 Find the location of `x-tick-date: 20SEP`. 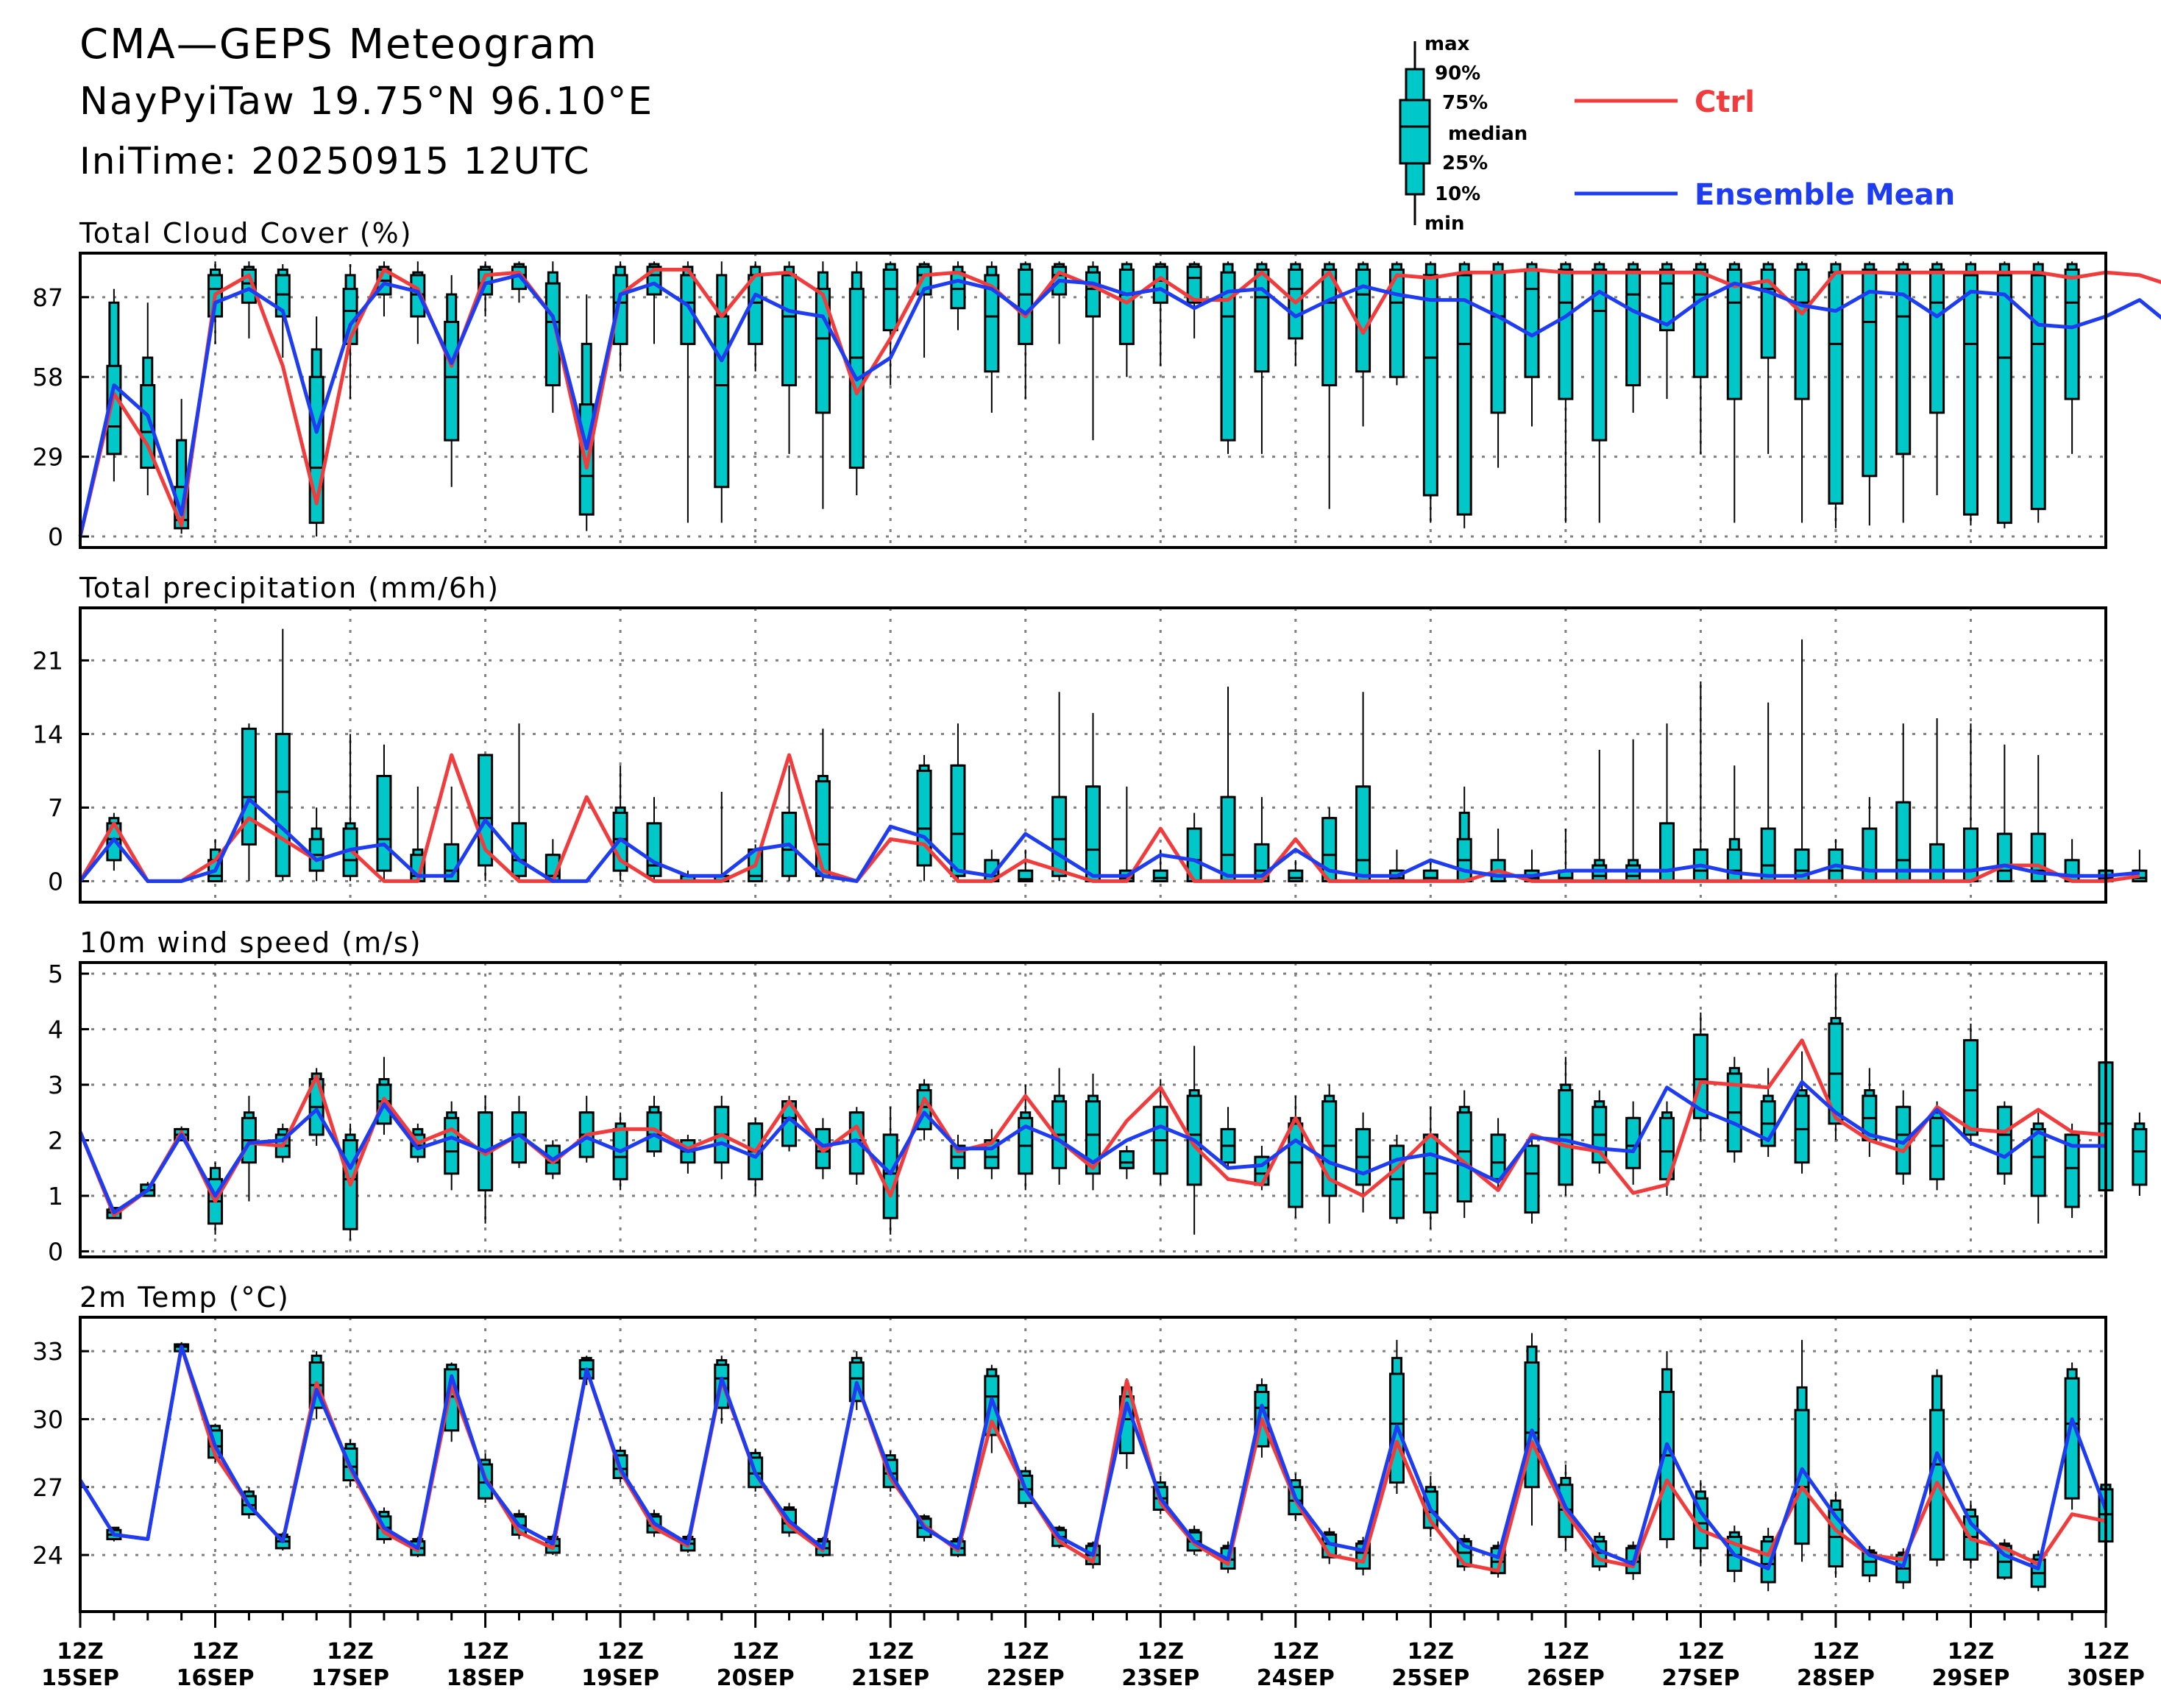

x-tick-date: 20SEP is located at coordinates (756, 1678).